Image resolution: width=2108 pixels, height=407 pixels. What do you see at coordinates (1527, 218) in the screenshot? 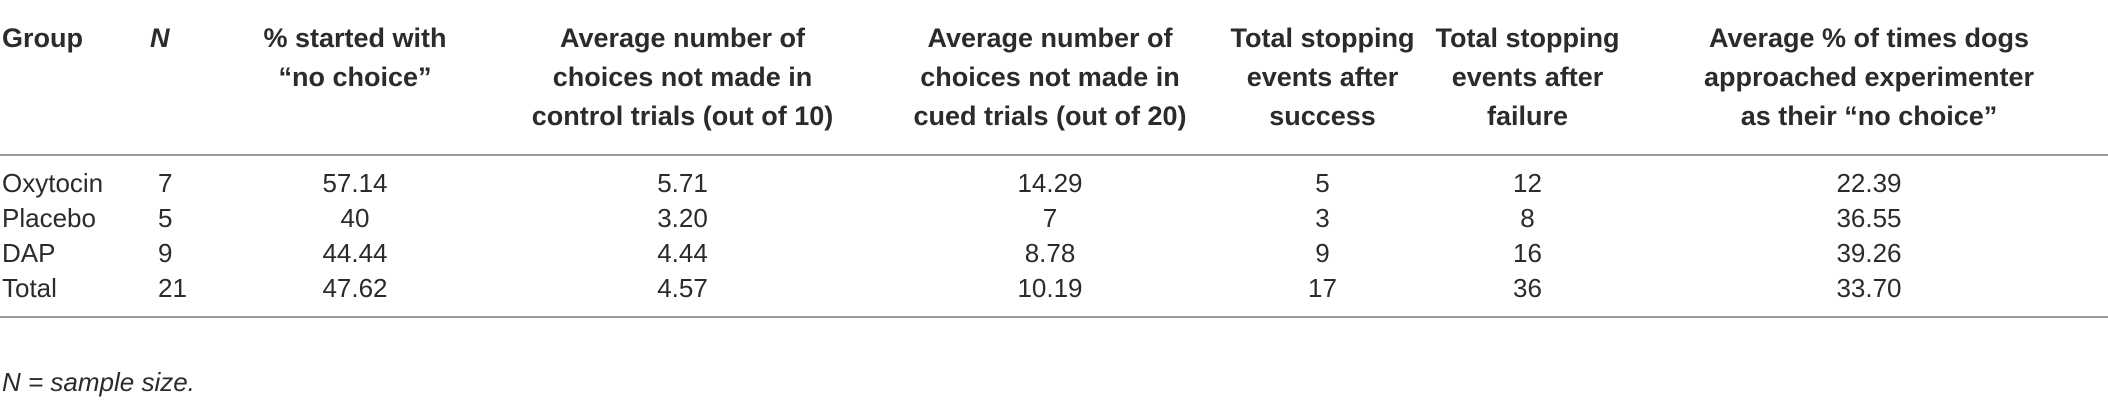
I see `cell-stop-failure: 8` at bounding box center [1527, 218].